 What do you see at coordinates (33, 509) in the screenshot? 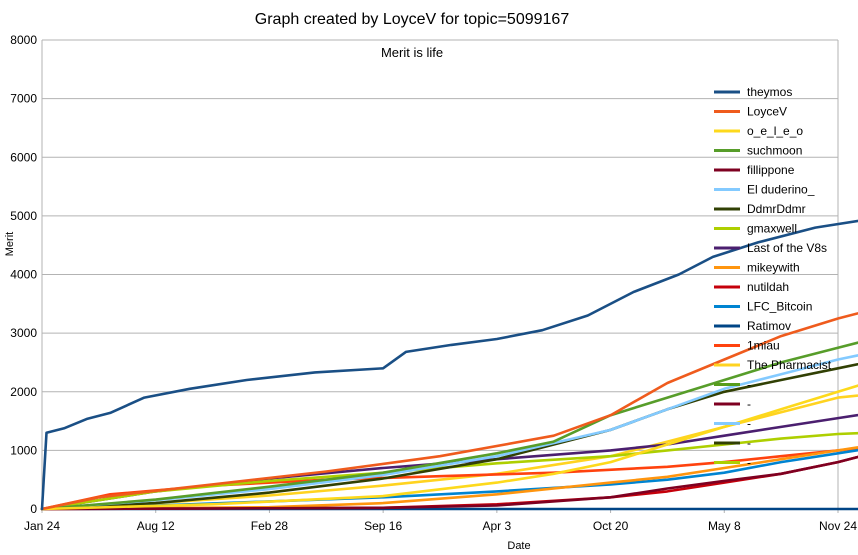
I see `y-tick-0: 0` at bounding box center [33, 509].